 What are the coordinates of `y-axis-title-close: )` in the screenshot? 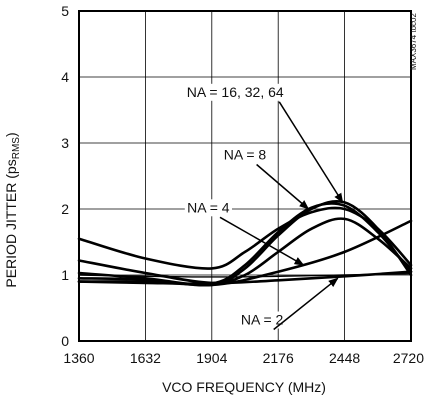 It's located at (11, 134).